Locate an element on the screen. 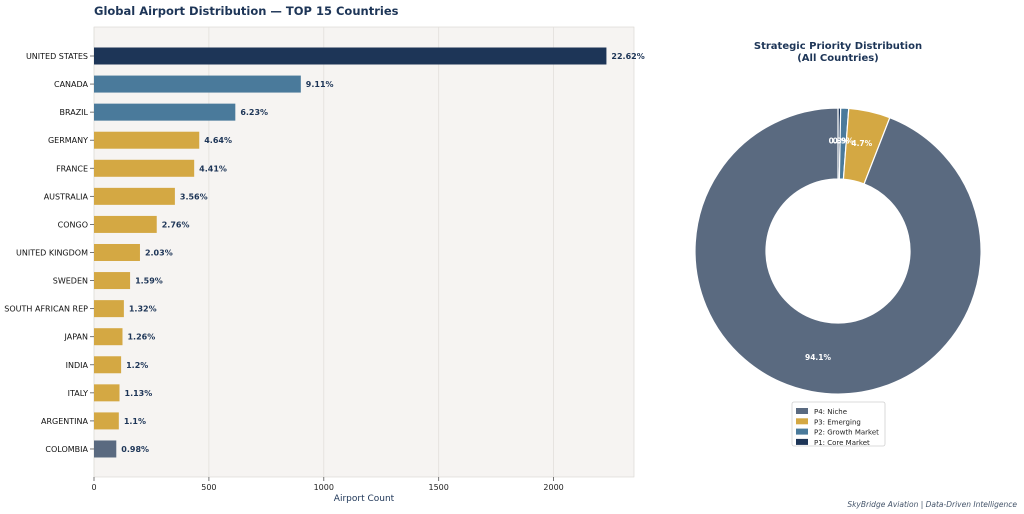 The height and width of the screenshot is (514, 1024). donut-slice-label: 0.3% is located at coordinates (839, 141).